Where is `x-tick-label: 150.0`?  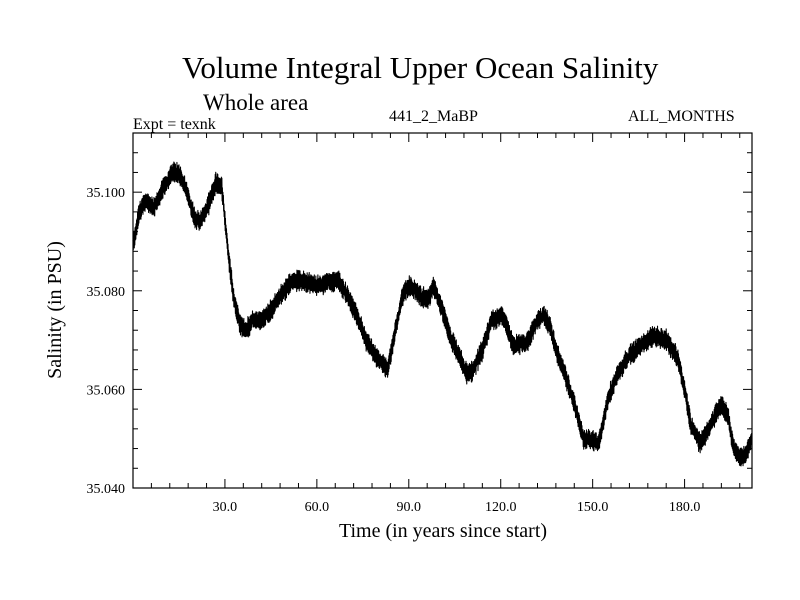
x-tick-label: 150.0 is located at coordinates (593, 507).